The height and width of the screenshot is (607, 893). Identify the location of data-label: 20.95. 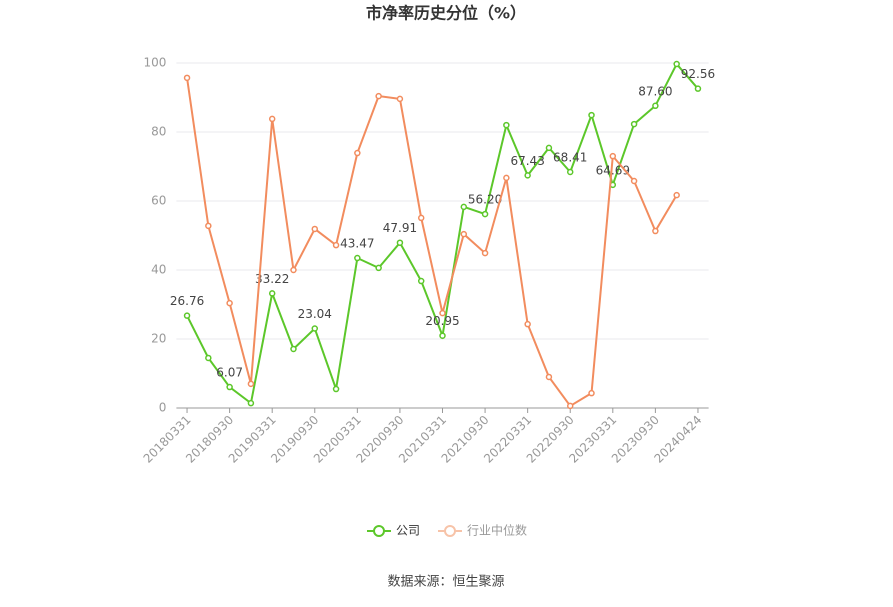
(442, 321).